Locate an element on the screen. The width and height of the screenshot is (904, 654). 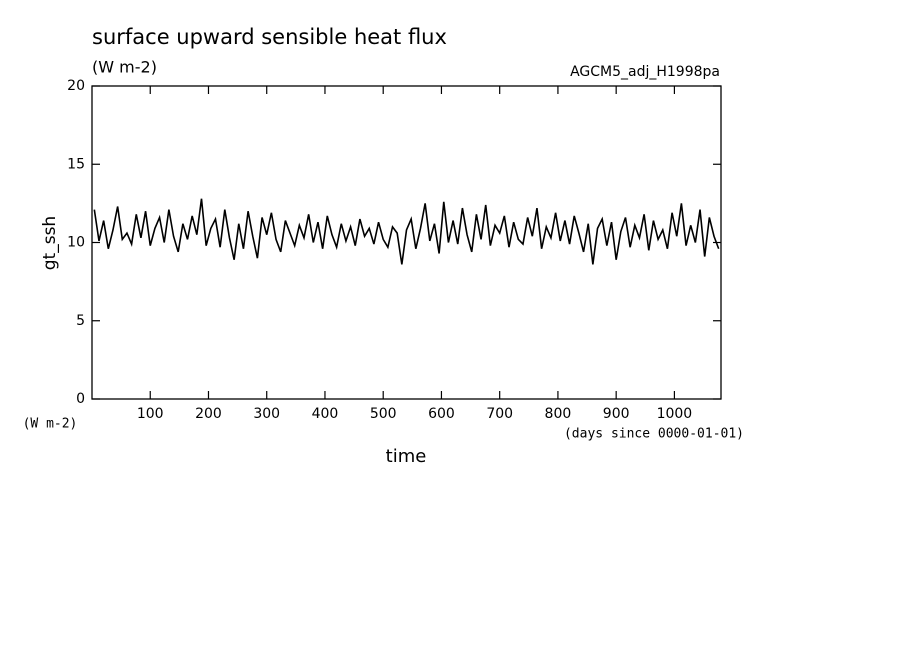
x-axis-label: time is located at coordinates (406, 456).